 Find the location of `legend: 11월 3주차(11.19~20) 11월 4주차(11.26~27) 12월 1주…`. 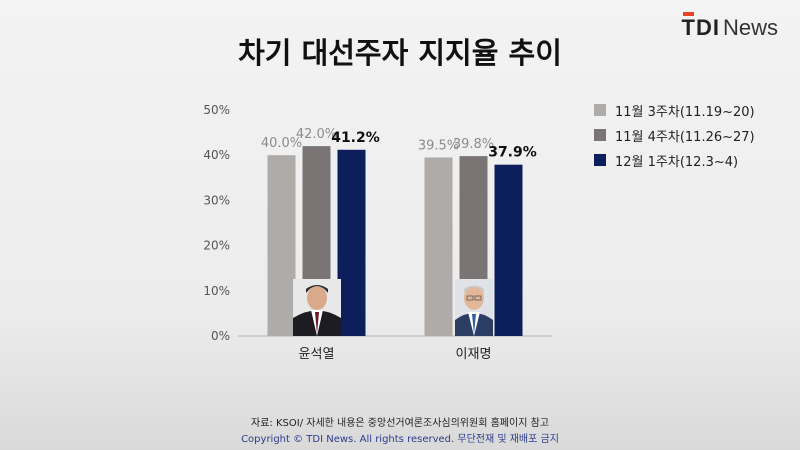

legend: 11월 3주차(11.19~20) 11월 4주차(11.26~27) 12월 1주… is located at coordinates (674, 135).